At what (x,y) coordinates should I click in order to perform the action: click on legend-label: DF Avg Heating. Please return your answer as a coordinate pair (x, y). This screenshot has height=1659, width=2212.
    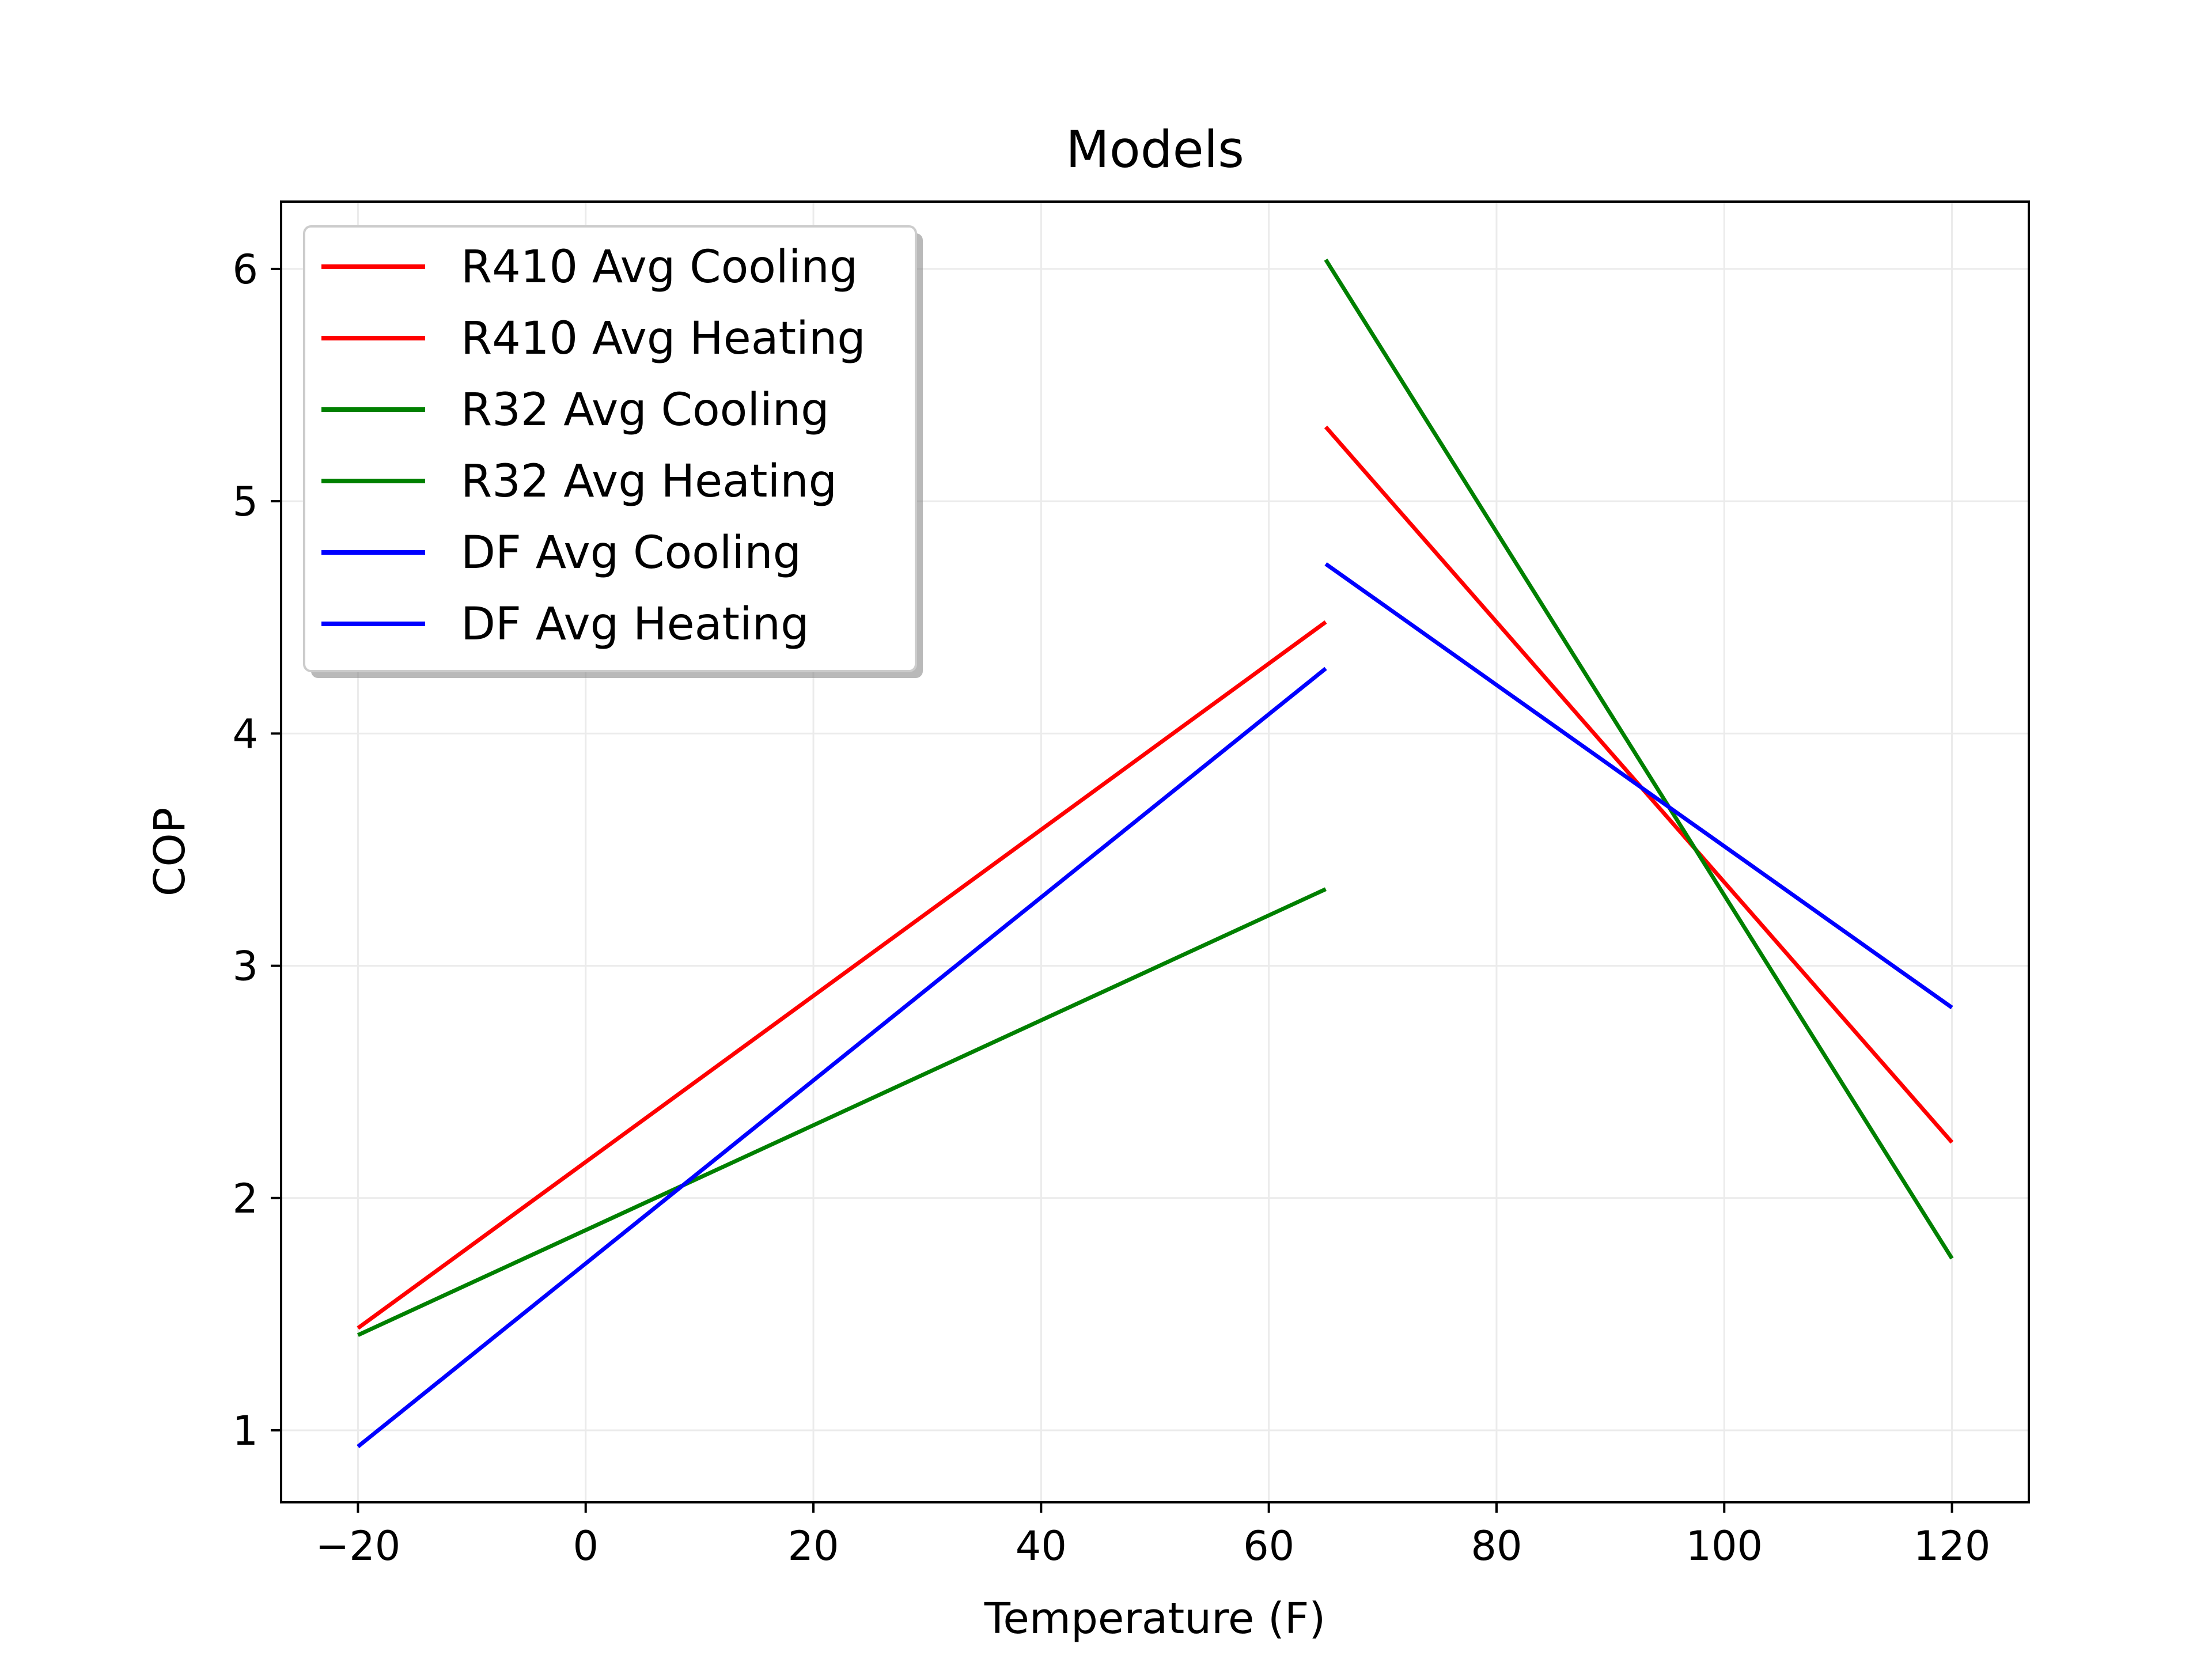
    Looking at the image, I should click on (635, 624).